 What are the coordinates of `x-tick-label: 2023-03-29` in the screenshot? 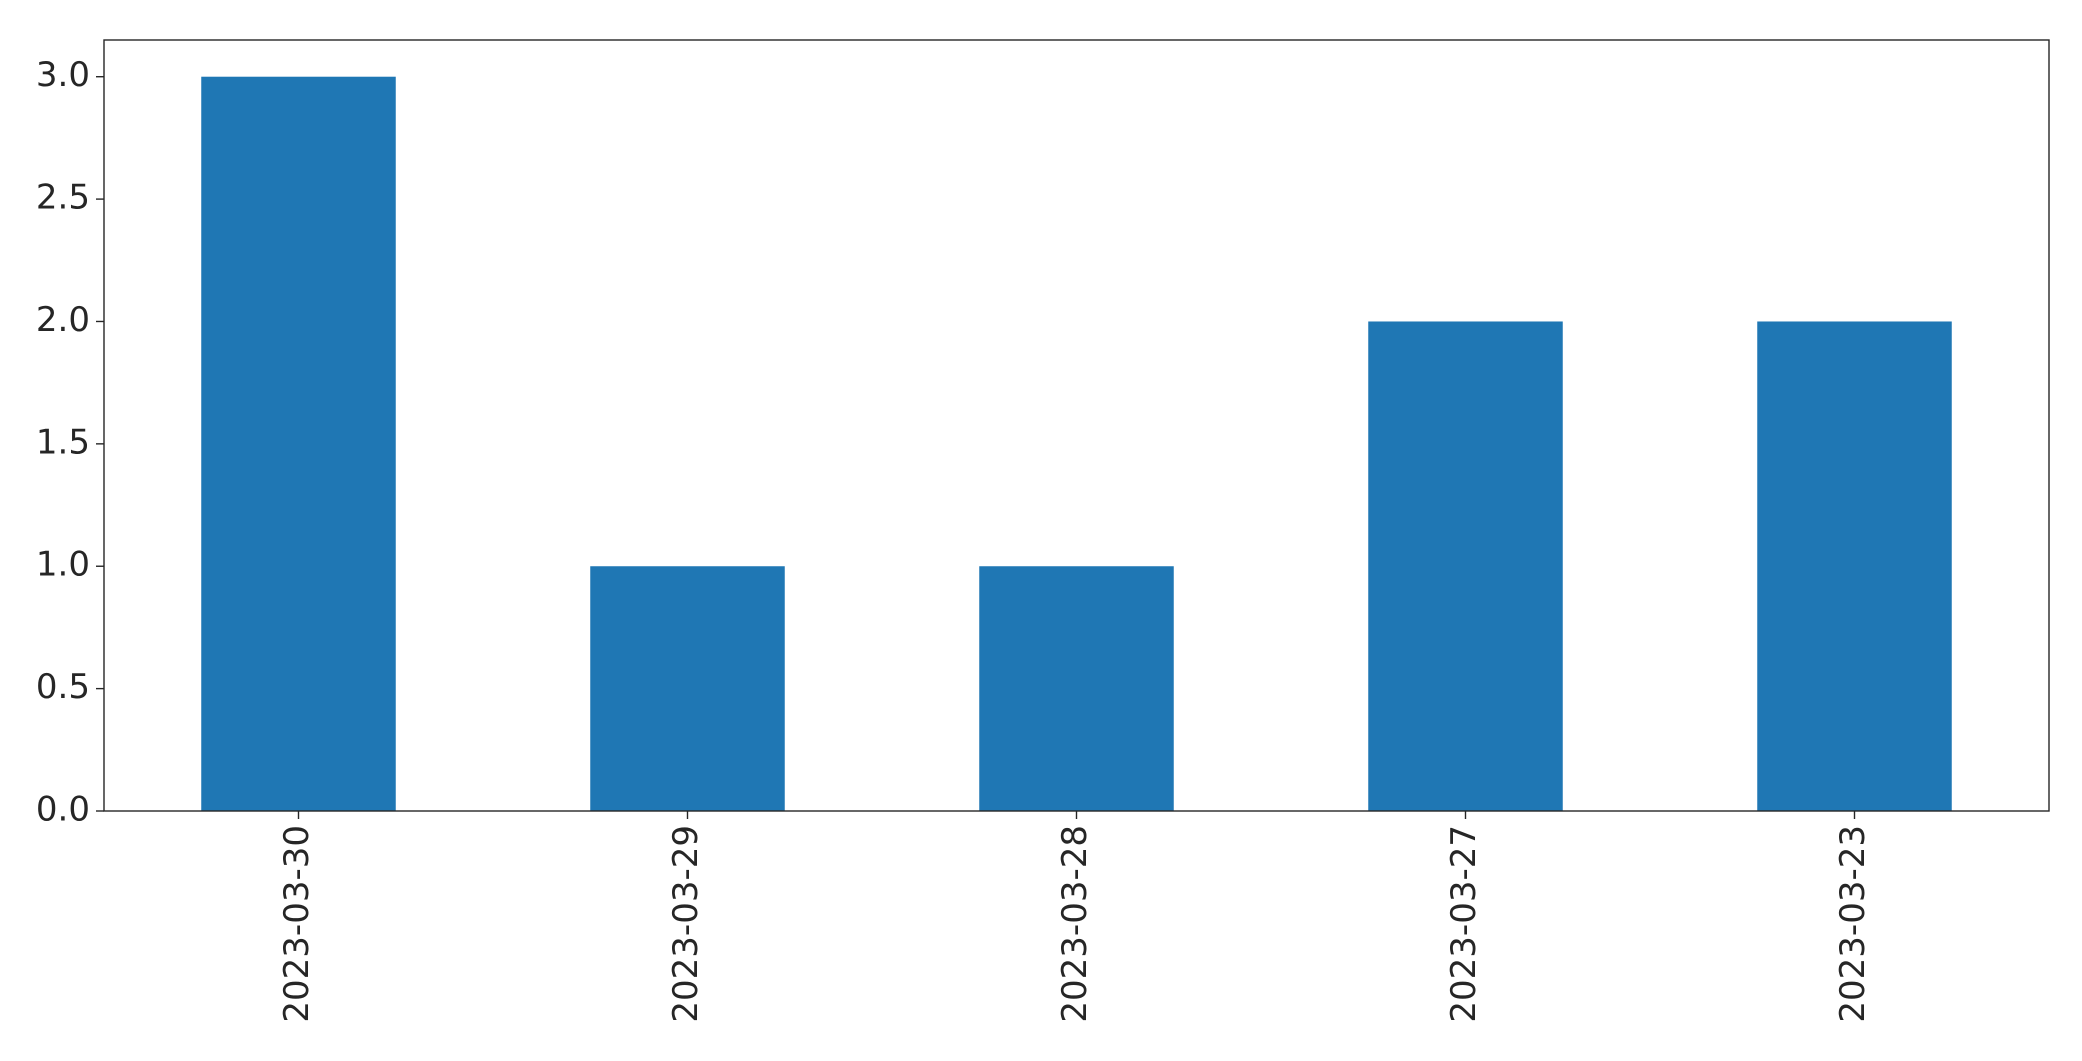 It's located at (686, 924).